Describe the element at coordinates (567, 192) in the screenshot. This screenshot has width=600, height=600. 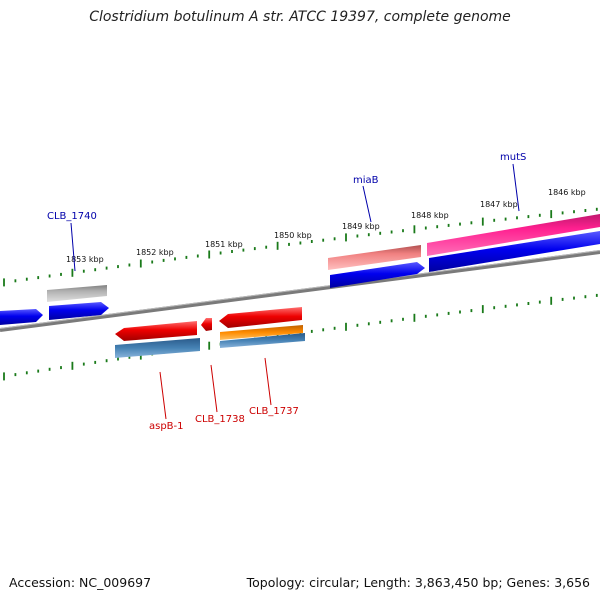
I see `ruler-label-1846: 1846 kbp` at that location.